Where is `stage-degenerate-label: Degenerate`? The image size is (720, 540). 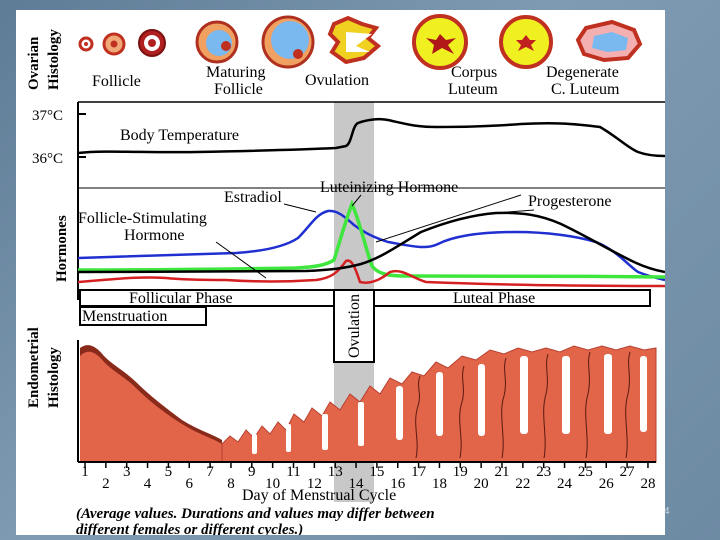 stage-degenerate-label: Degenerate is located at coordinates (582, 72).